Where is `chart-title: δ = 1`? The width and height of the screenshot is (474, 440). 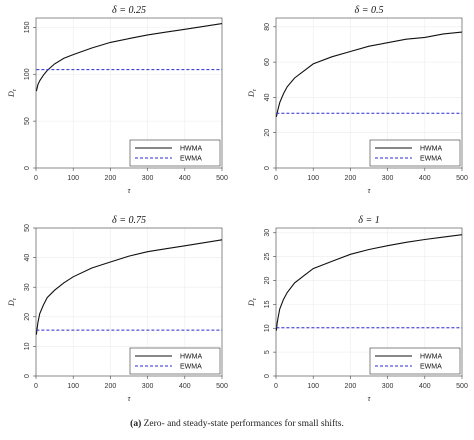
chart-title: δ = 1 is located at coordinates (368, 220).